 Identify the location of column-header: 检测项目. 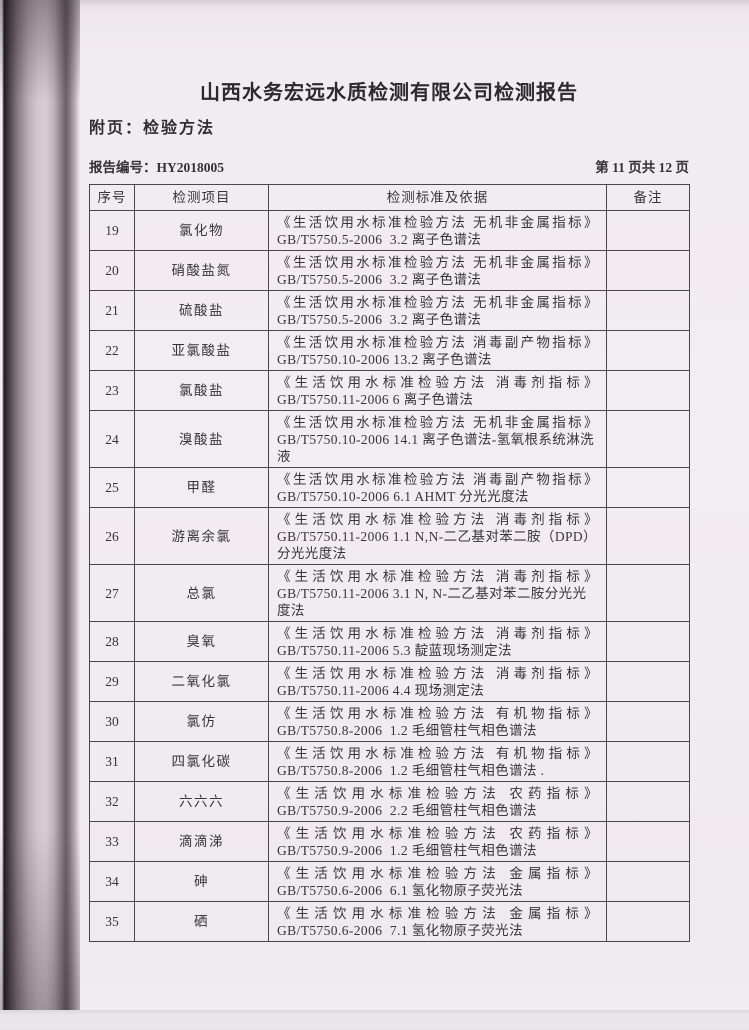
(201, 197).